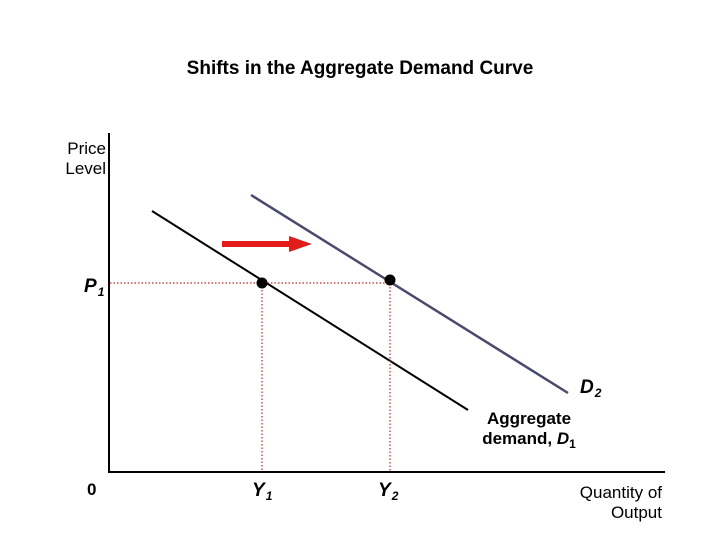 The height and width of the screenshot is (540, 720). I want to click on p1-label-sub: 1, so click(101, 292).